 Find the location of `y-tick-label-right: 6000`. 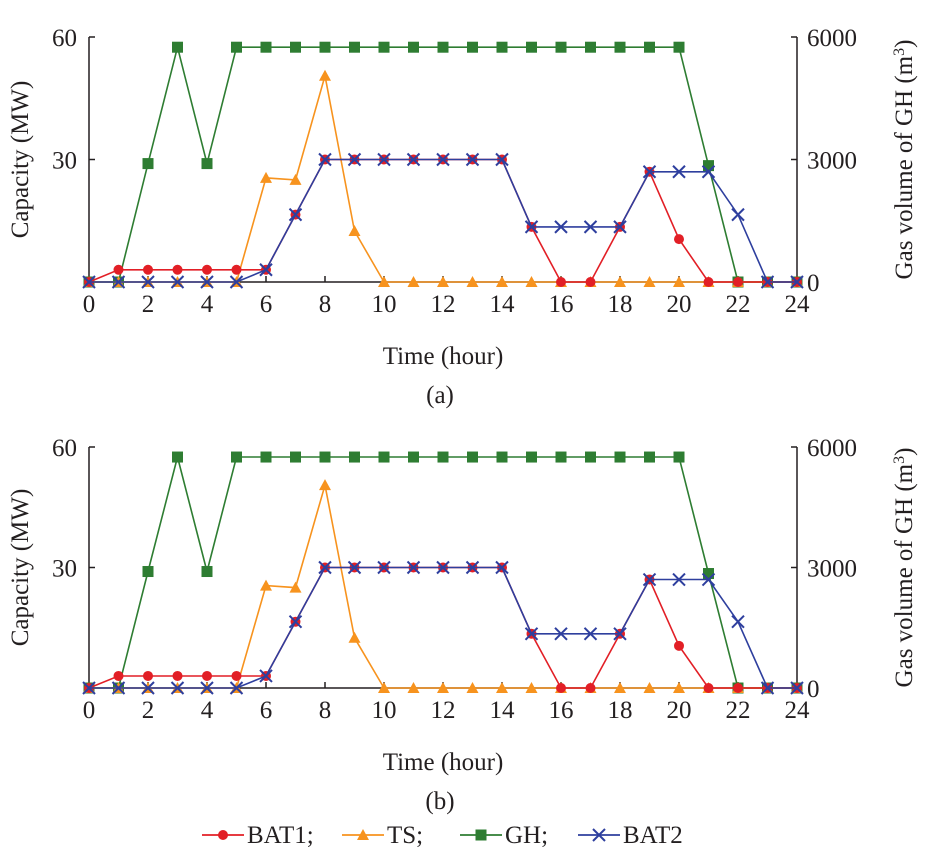

y-tick-label-right: 6000 is located at coordinates (832, 38).